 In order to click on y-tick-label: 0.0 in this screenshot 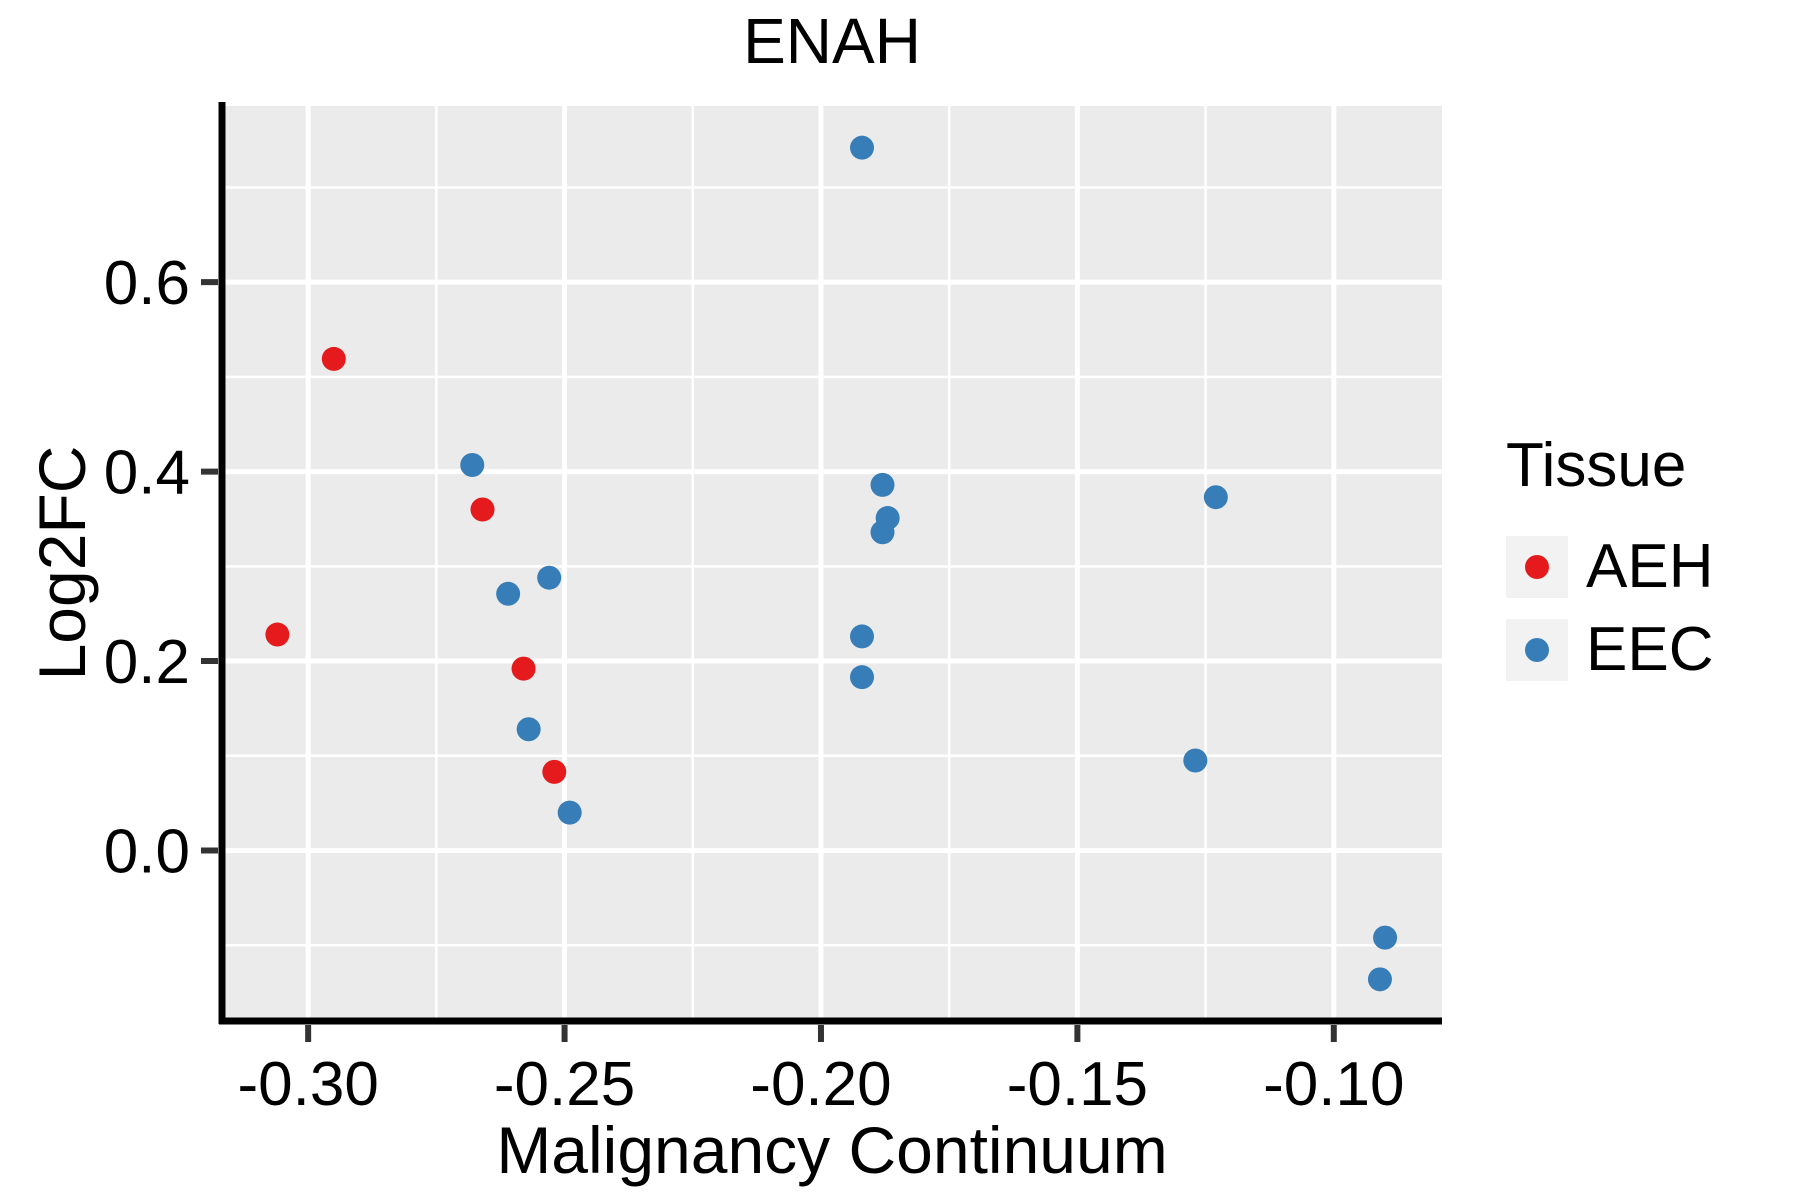, I will do `click(147, 852)`.